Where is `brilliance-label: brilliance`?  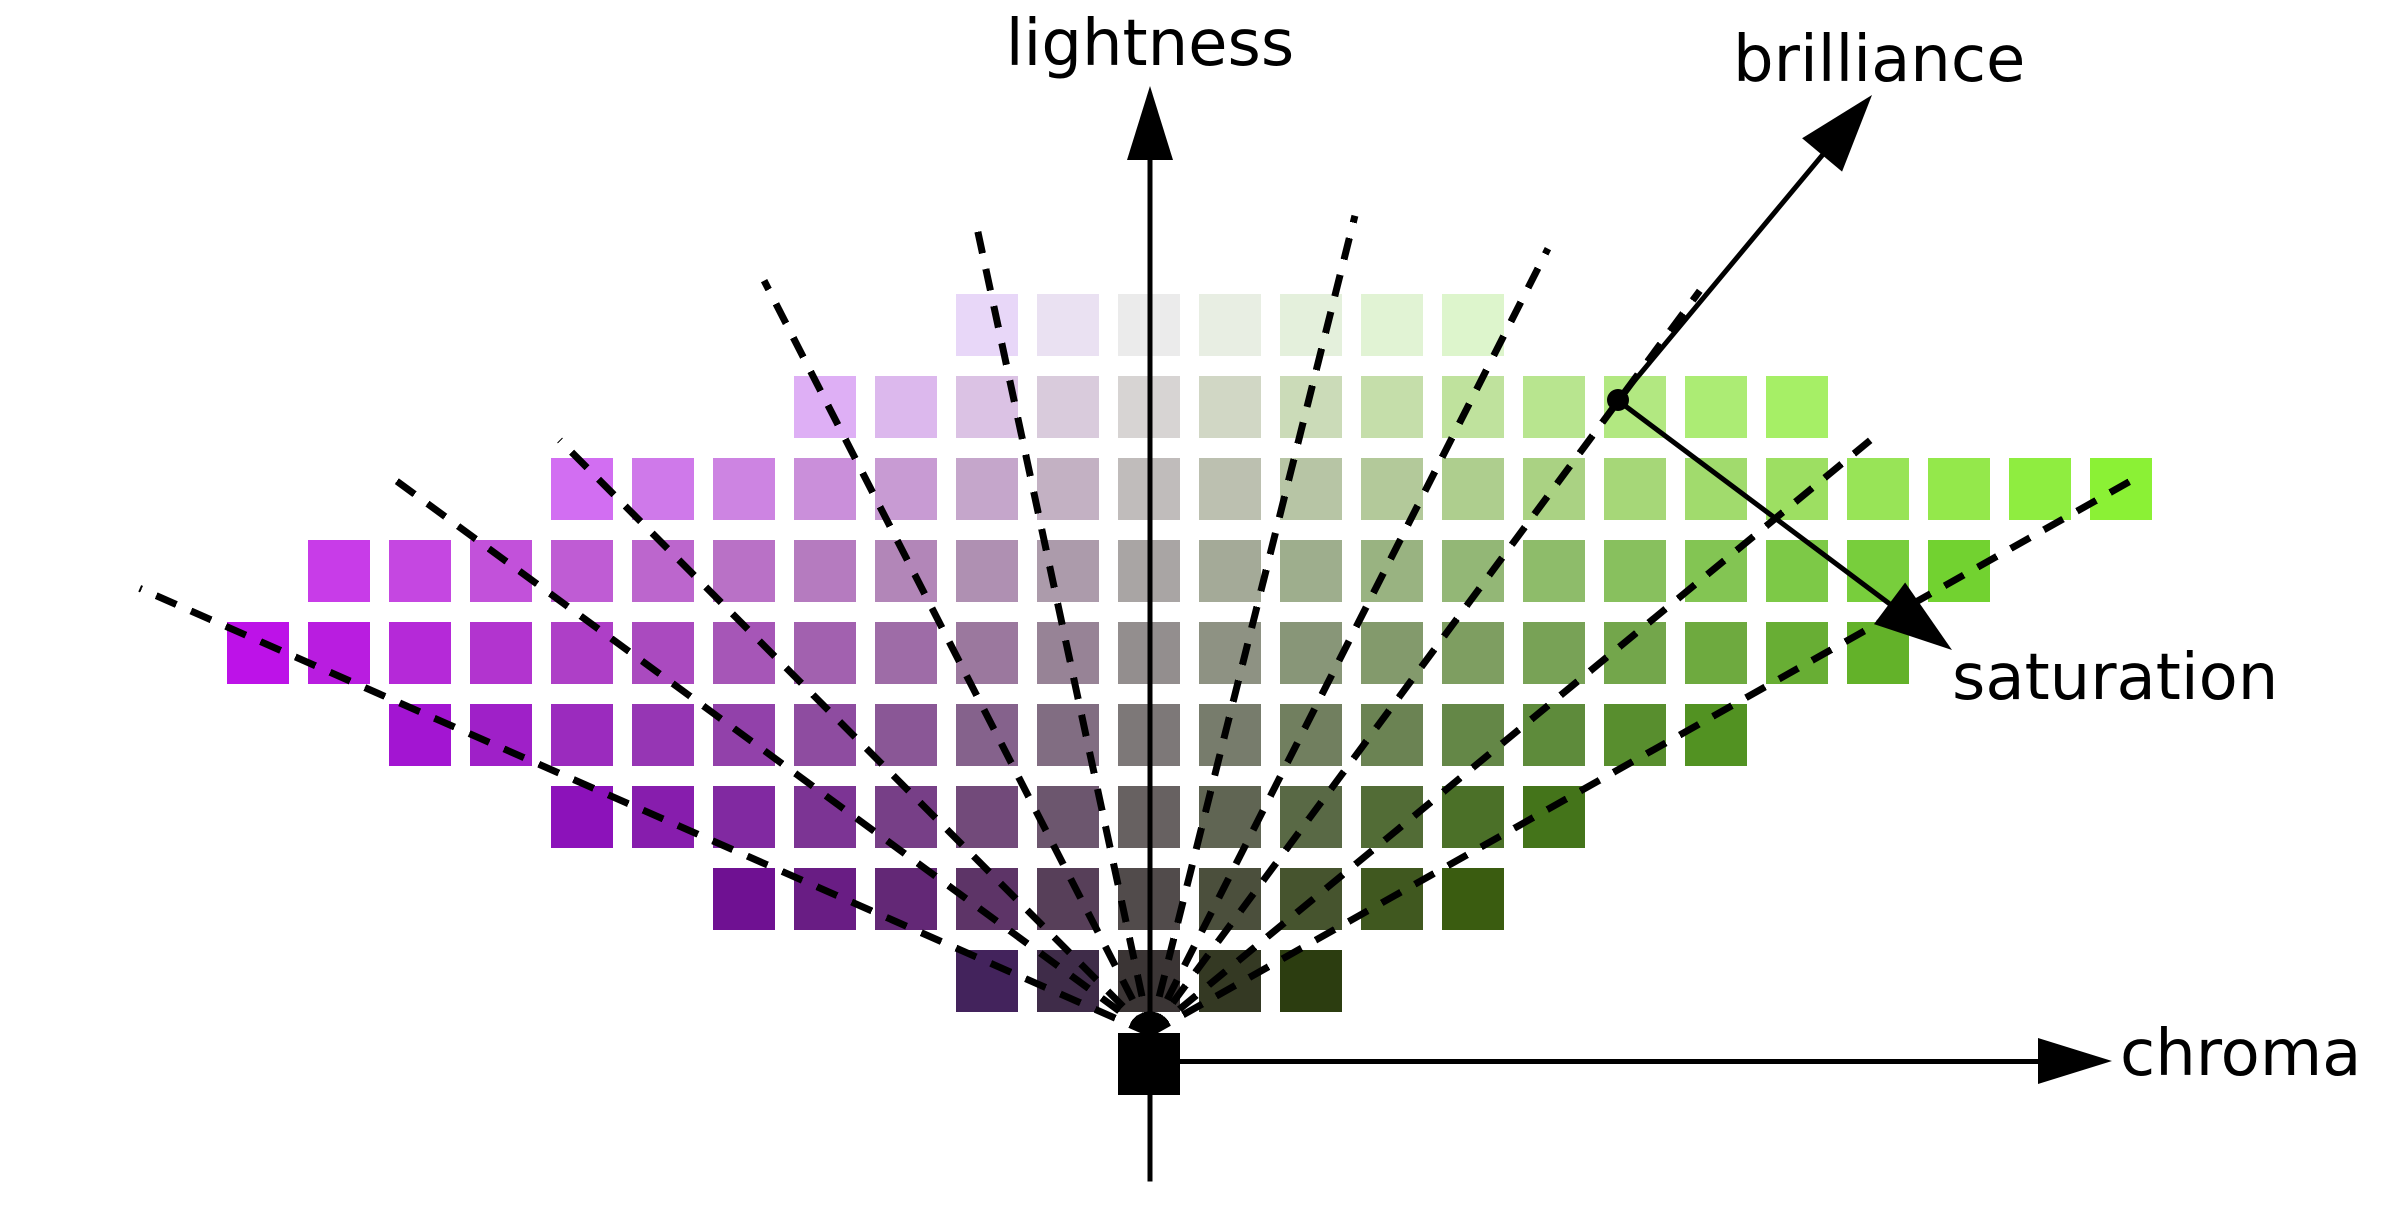
brilliance-label: brilliance is located at coordinates (1879, 60).